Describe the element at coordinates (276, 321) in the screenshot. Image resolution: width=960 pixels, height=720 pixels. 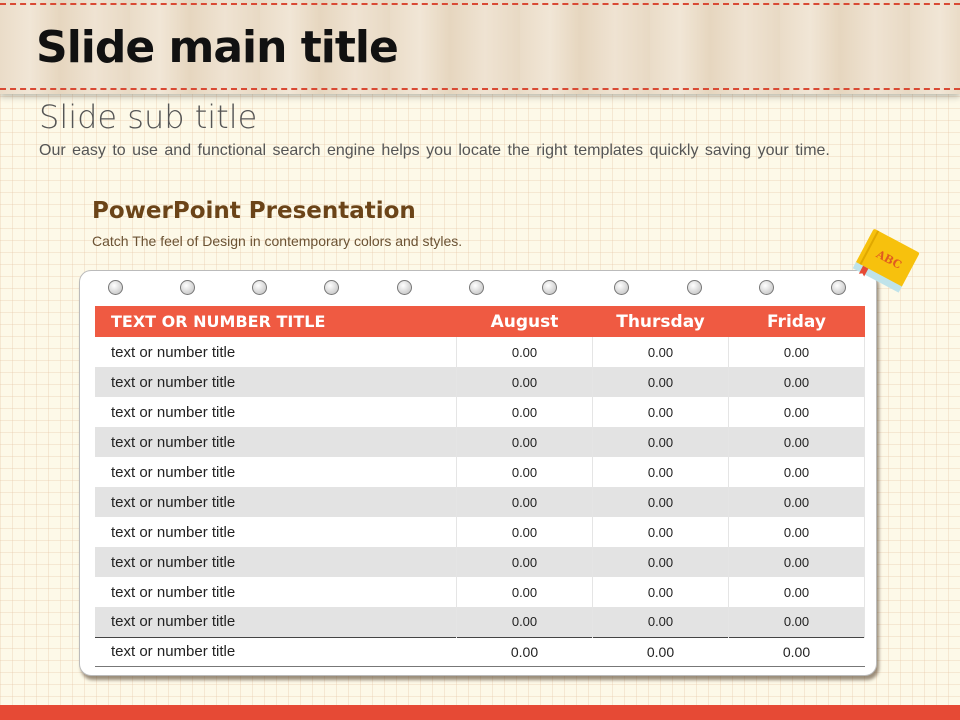
I see `column-header: TEXT OR NUMBER TITLE` at that location.